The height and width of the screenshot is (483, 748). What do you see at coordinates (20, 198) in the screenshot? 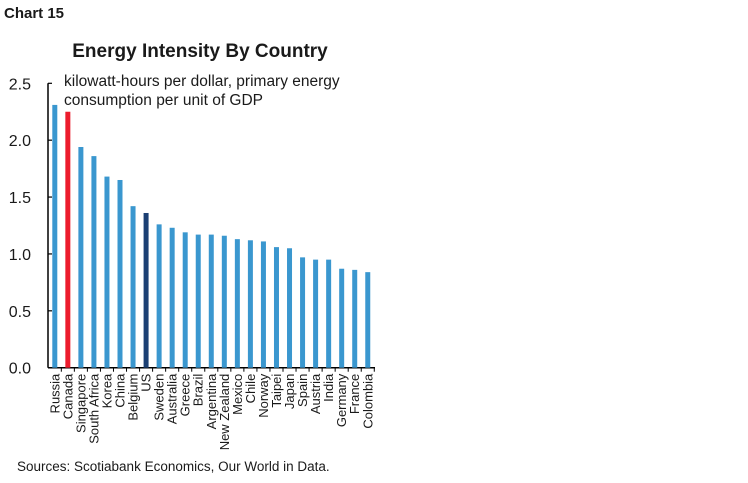
I see `y-tick-label: 1.5` at bounding box center [20, 198].